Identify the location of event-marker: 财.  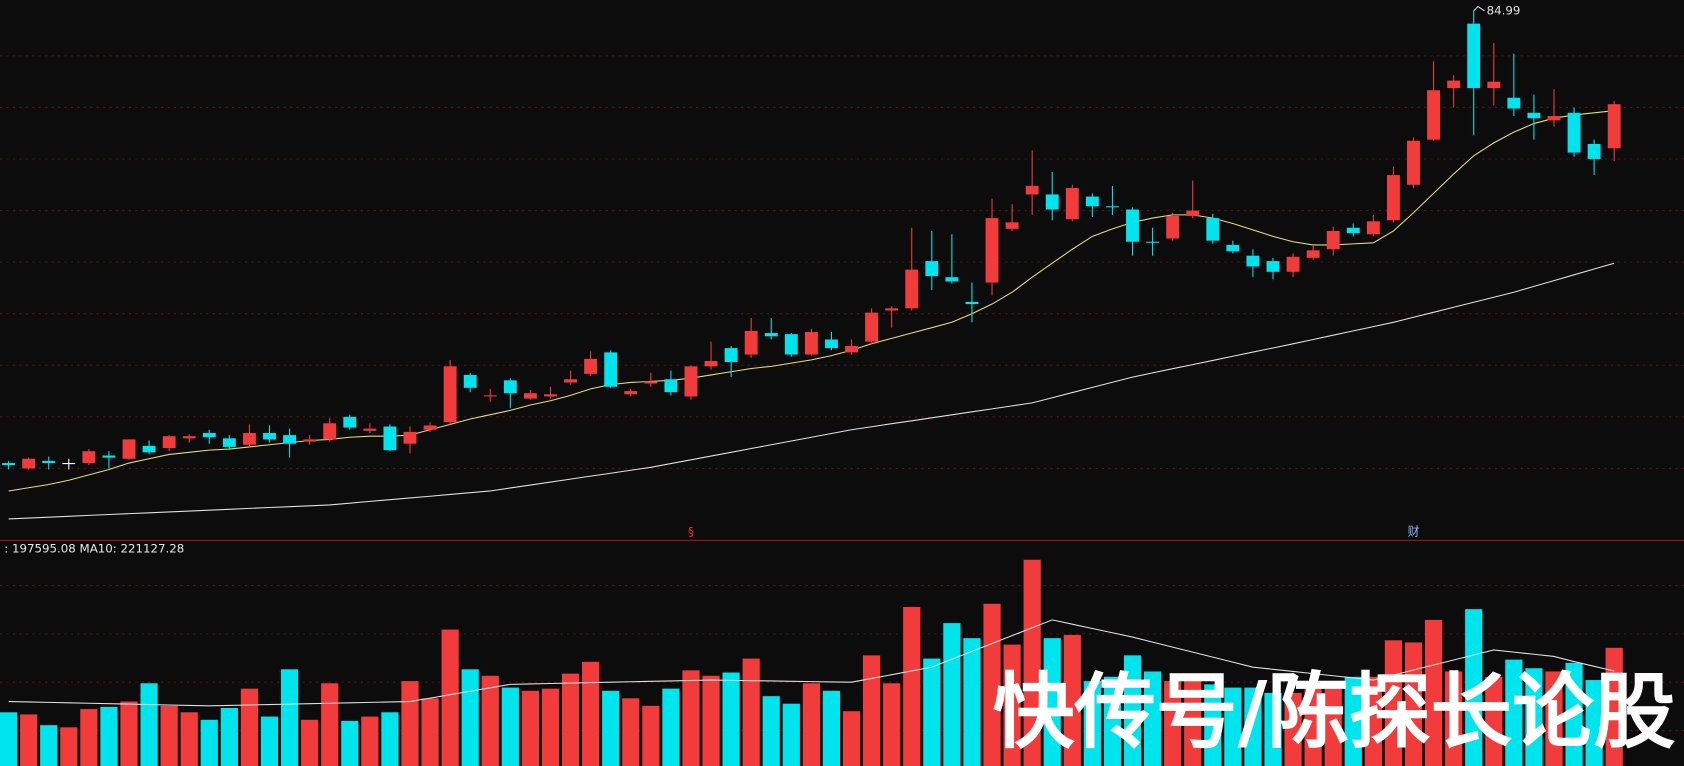
(1414, 531).